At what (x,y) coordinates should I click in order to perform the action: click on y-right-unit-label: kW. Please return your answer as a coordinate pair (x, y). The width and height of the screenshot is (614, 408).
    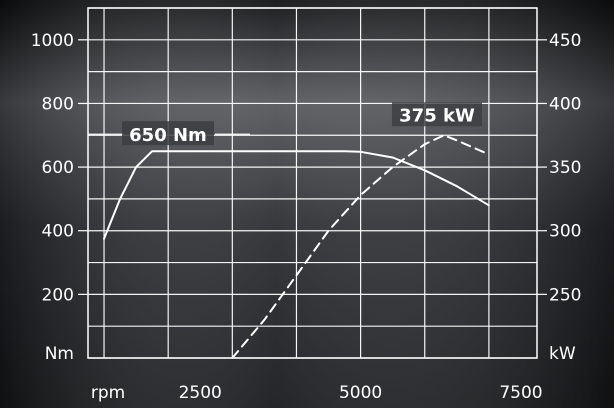
    Looking at the image, I should click on (562, 354).